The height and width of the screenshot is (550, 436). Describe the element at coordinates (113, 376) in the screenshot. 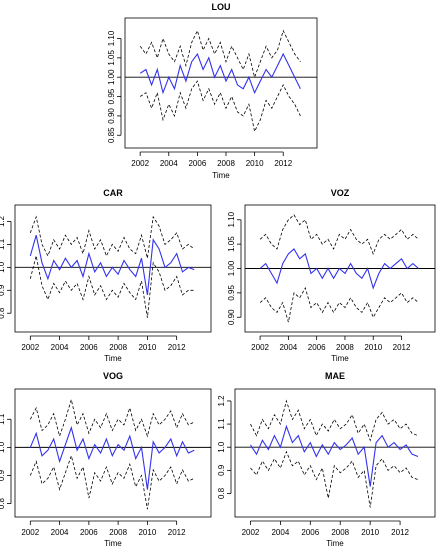

I see `chart-title: VOG` at that location.